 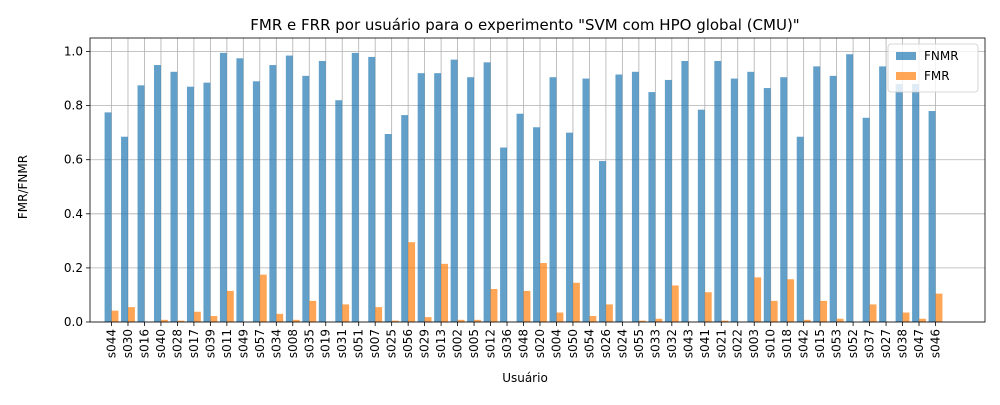 I want to click on bar-fnmr-s013, so click(x=438, y=198).